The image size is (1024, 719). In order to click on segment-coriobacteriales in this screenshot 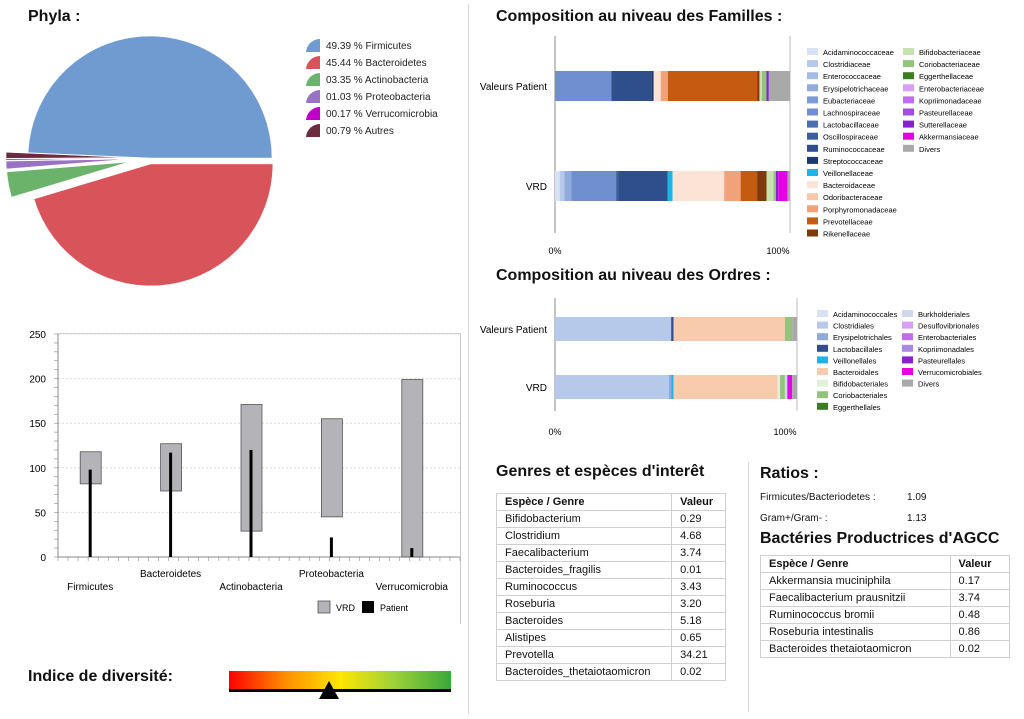, I will do `click(788, 329)`.